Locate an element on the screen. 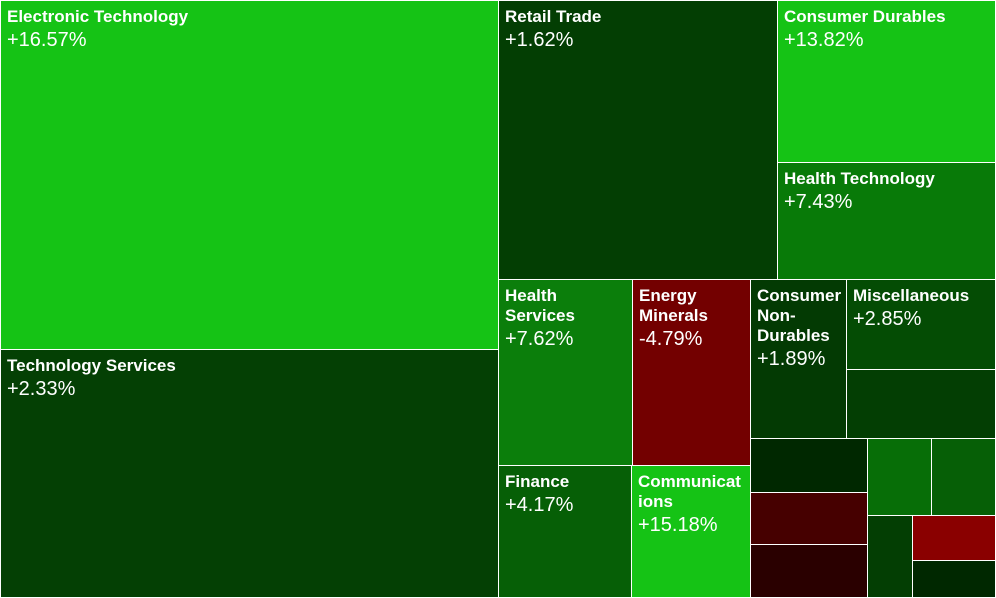 The height and width of the screenshot is (598, 996). tile-name: Electronic Technology is located at coordinates (98, 16).